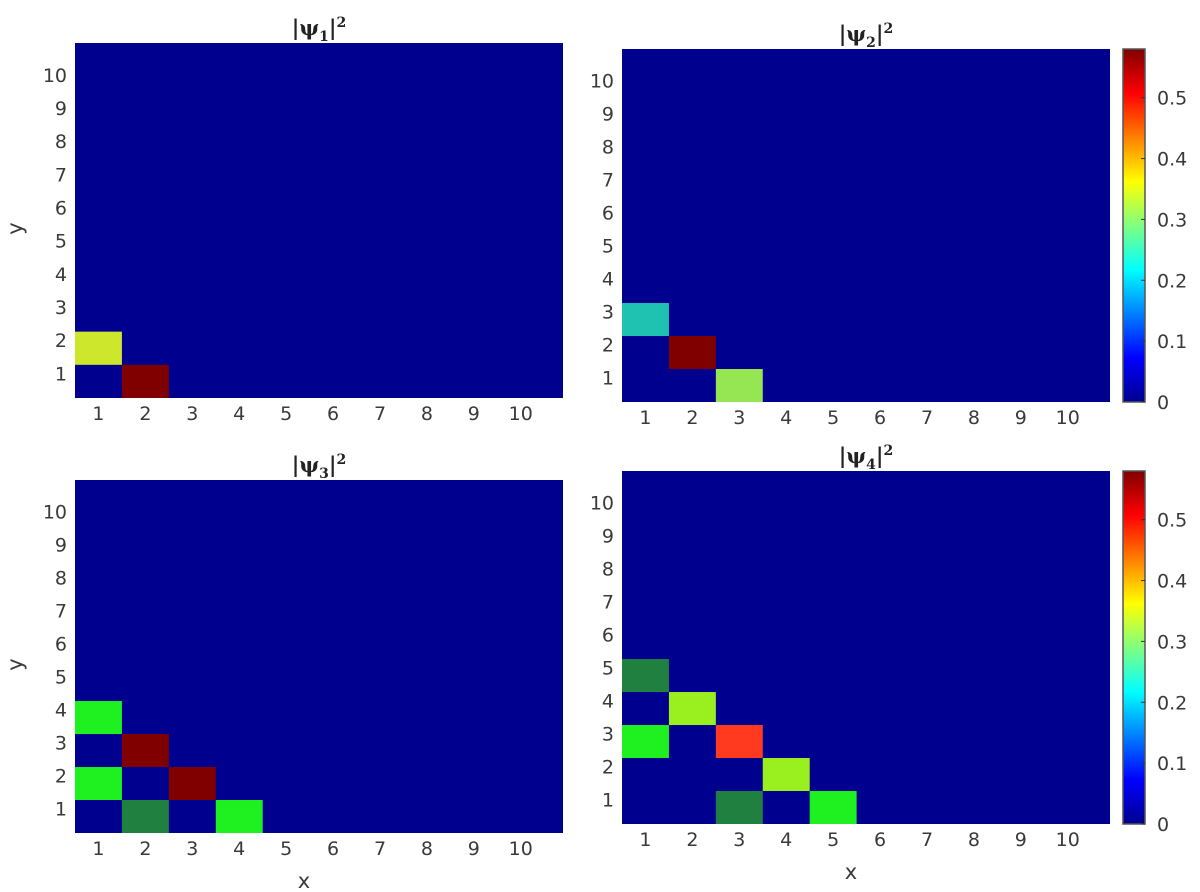 This screenshot has height=892, width=1200. I want to click on panel-title: |ψ1|2, so click(319, 30).